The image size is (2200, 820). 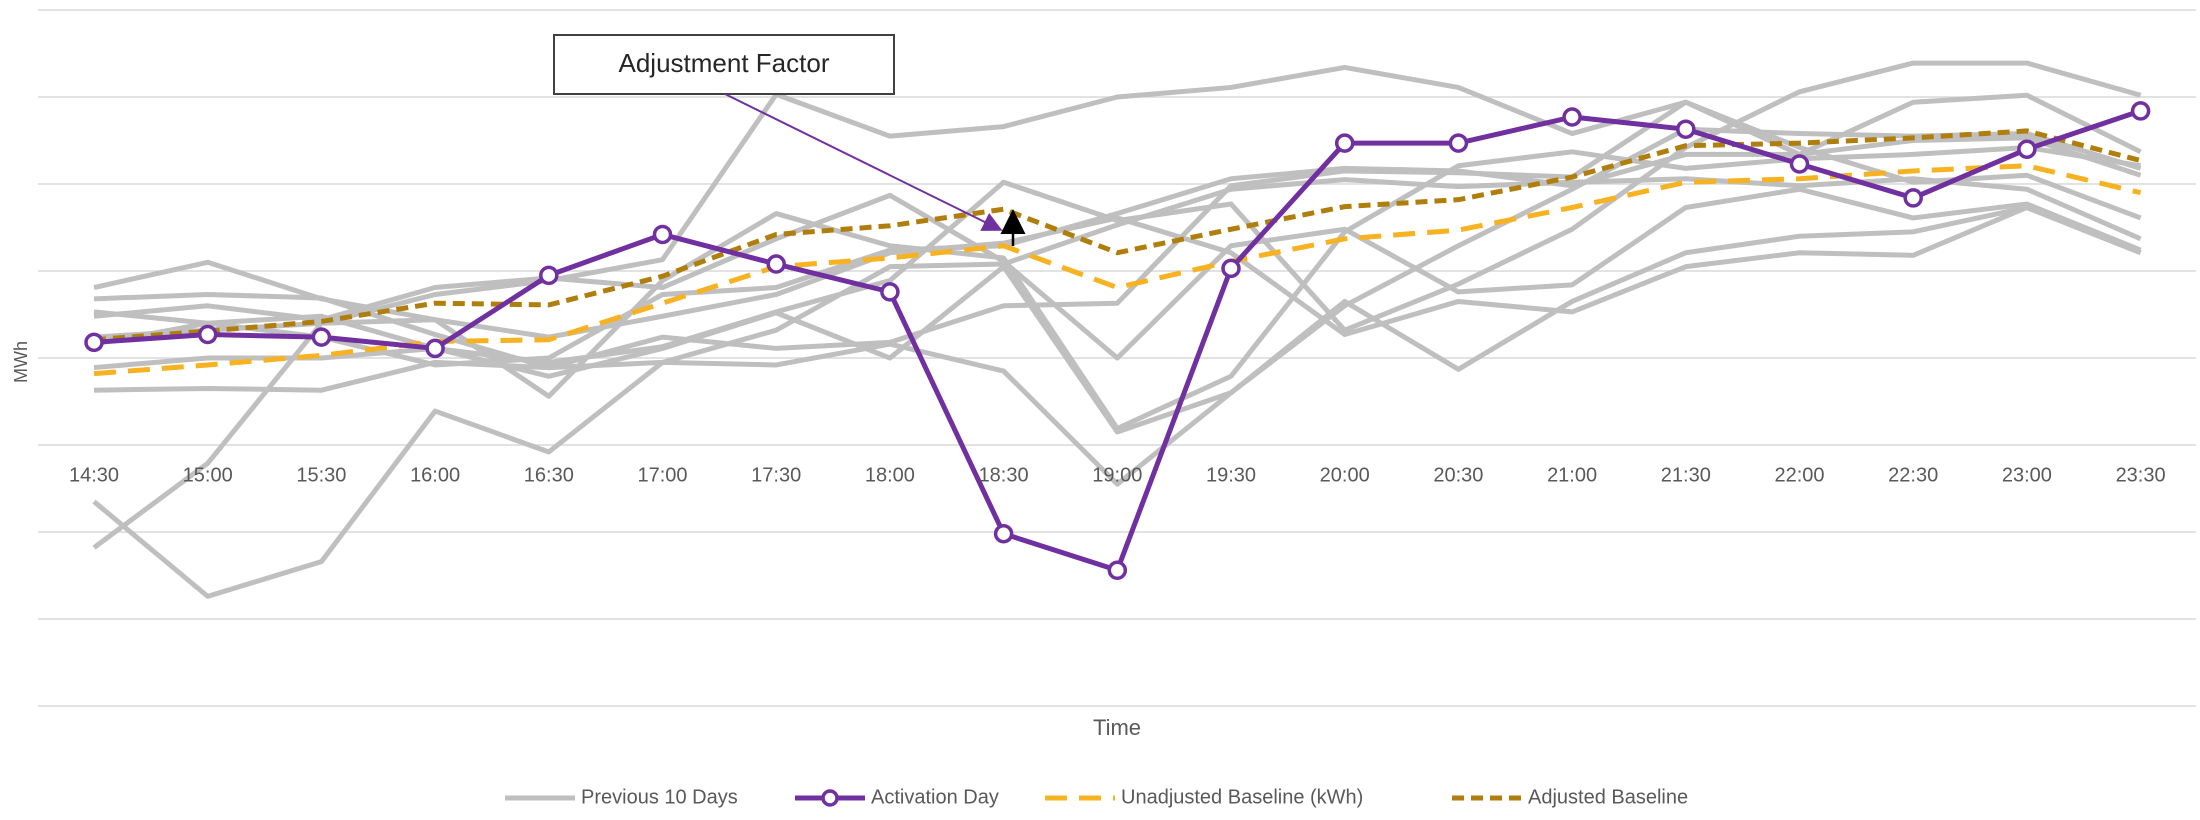 I want to click on y-axis-label: MWh, so click(x=21, y=362).